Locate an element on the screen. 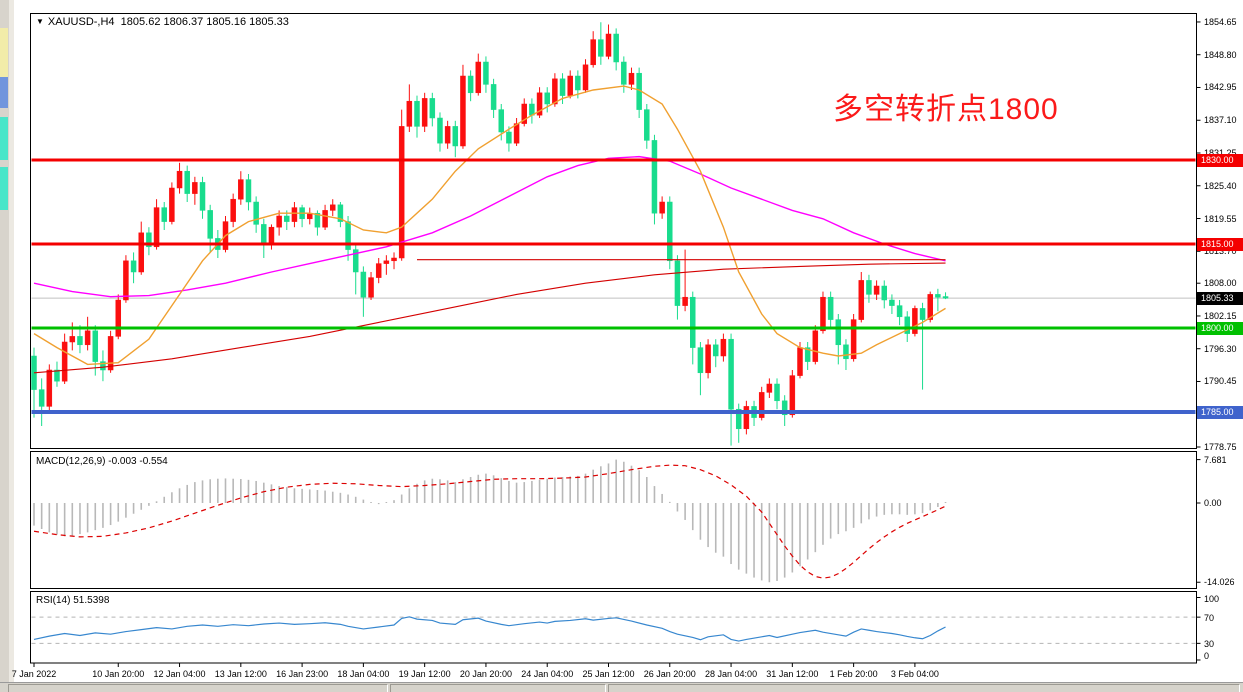  time-axis-label: 16 Jan 23:00 is located at coordinates (302, 674).